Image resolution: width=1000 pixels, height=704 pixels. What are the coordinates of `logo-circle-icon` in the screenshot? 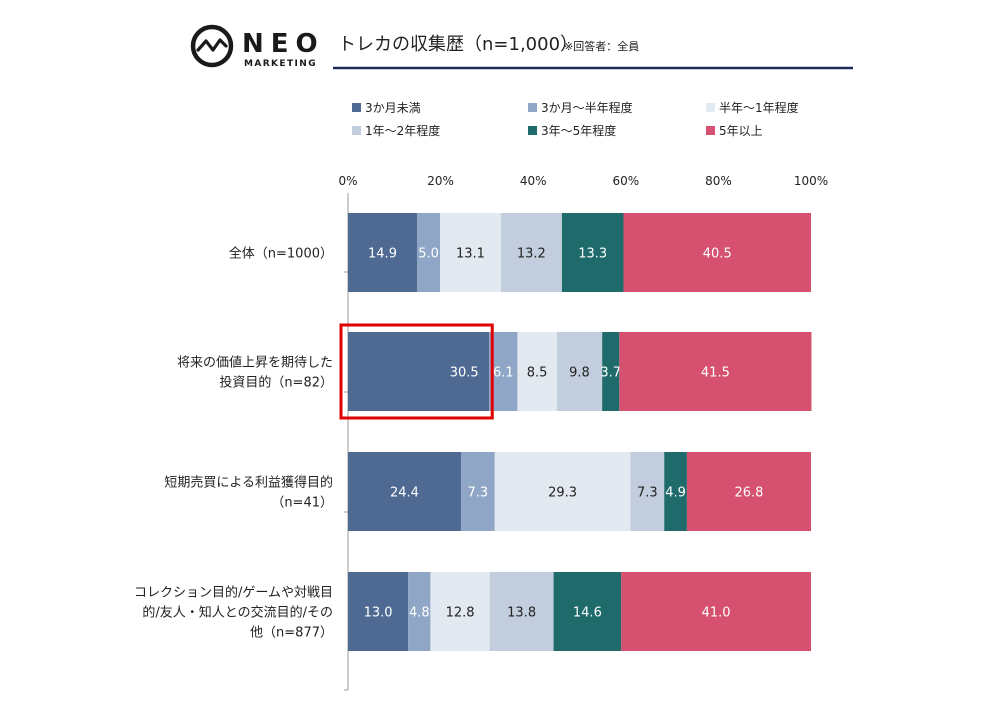 It's located at (212, 46).